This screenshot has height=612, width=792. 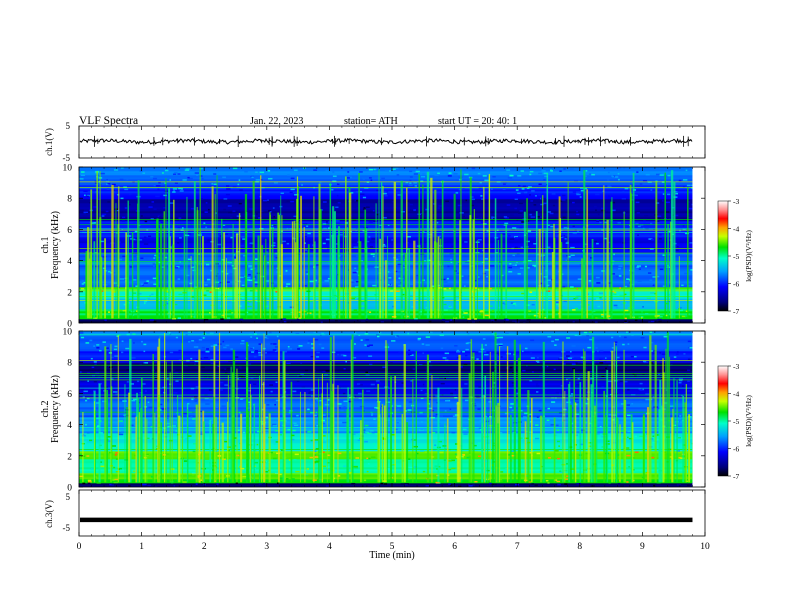 I want to click on date-label: Jan. 22, 2023, so click(x=276, y=121).